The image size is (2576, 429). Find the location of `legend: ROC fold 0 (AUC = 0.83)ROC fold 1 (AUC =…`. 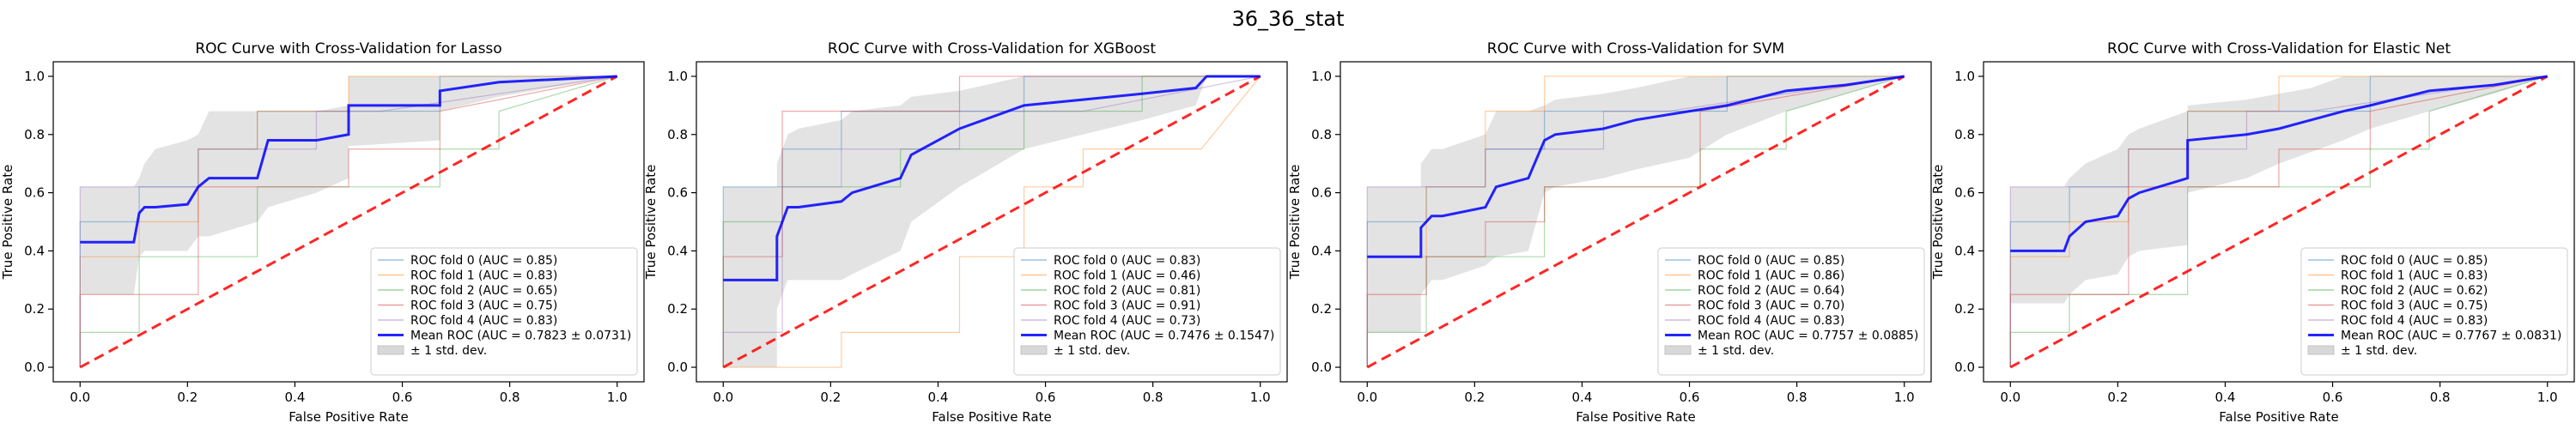

legend: ROC fold 0 (AUC = 0.83)ROC fold 1 (AUC =… is located at coordinates (1147, 311).